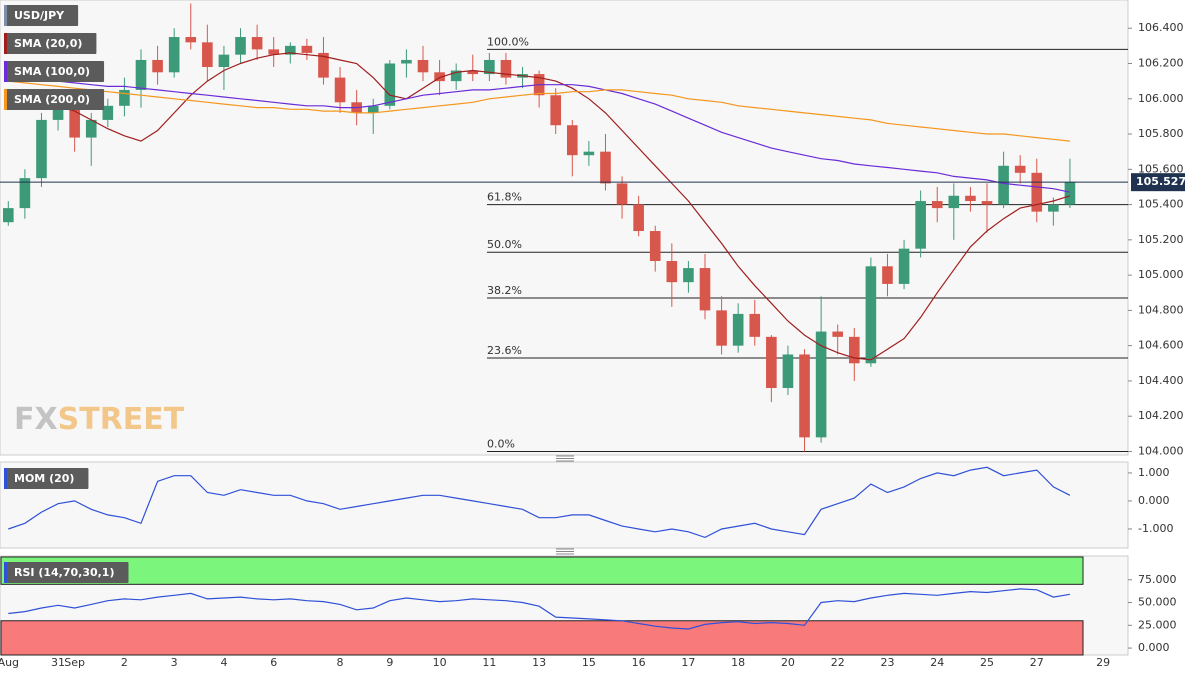 The image size is (1202, 675). Describe the element at coordinates (1161, 181) in the screenshot. I see `last-price-label: 105.527` at that location.